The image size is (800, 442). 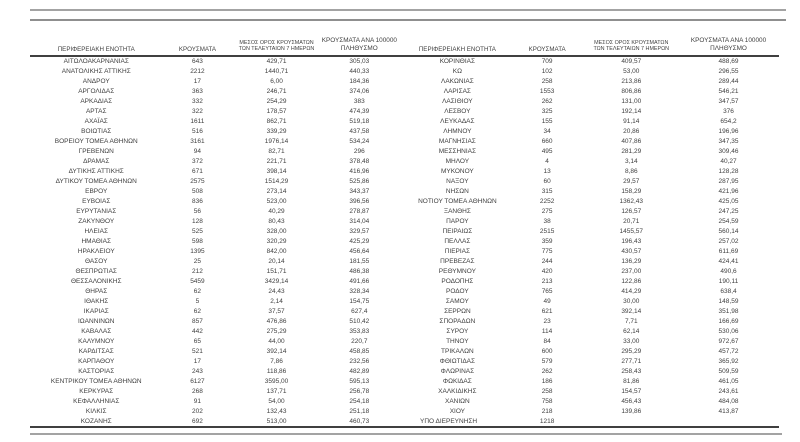 What do you see at coordinates (457, 181) in the screenshot?
I see `region-cell: ΝΑΞΟΥ` at bounding box center [457, 181].